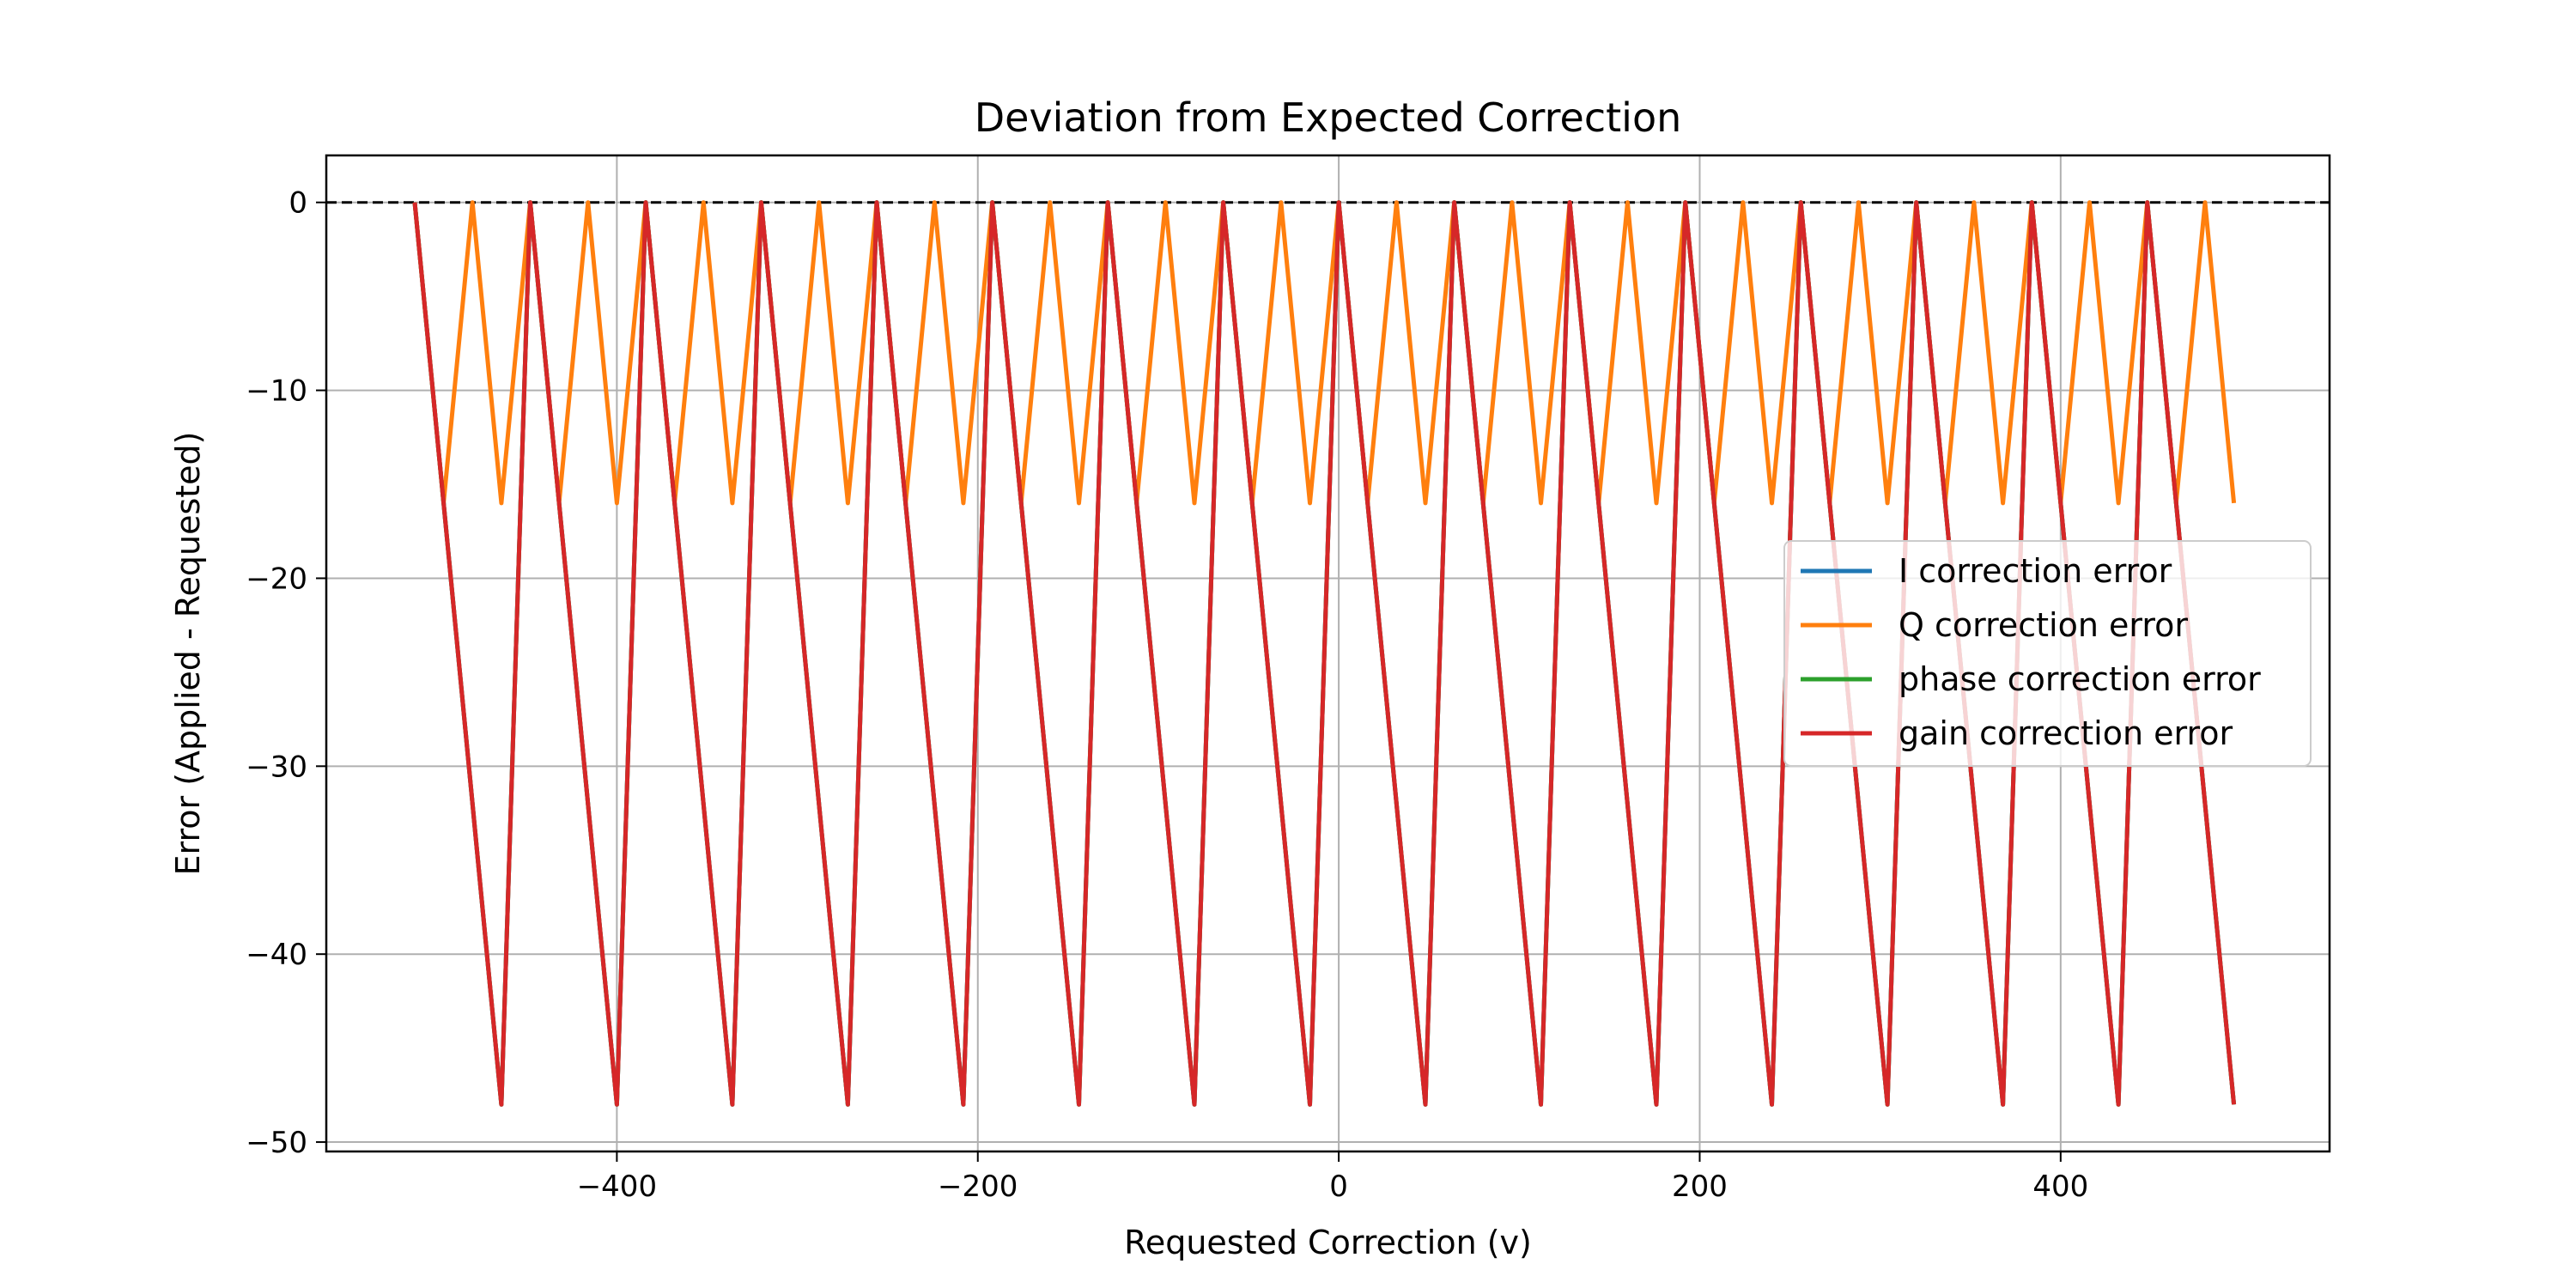 This screenshot has width=2576, height=1288. I want to click on x-axis-label: Requested Correction (v), so click(1328, 1243).